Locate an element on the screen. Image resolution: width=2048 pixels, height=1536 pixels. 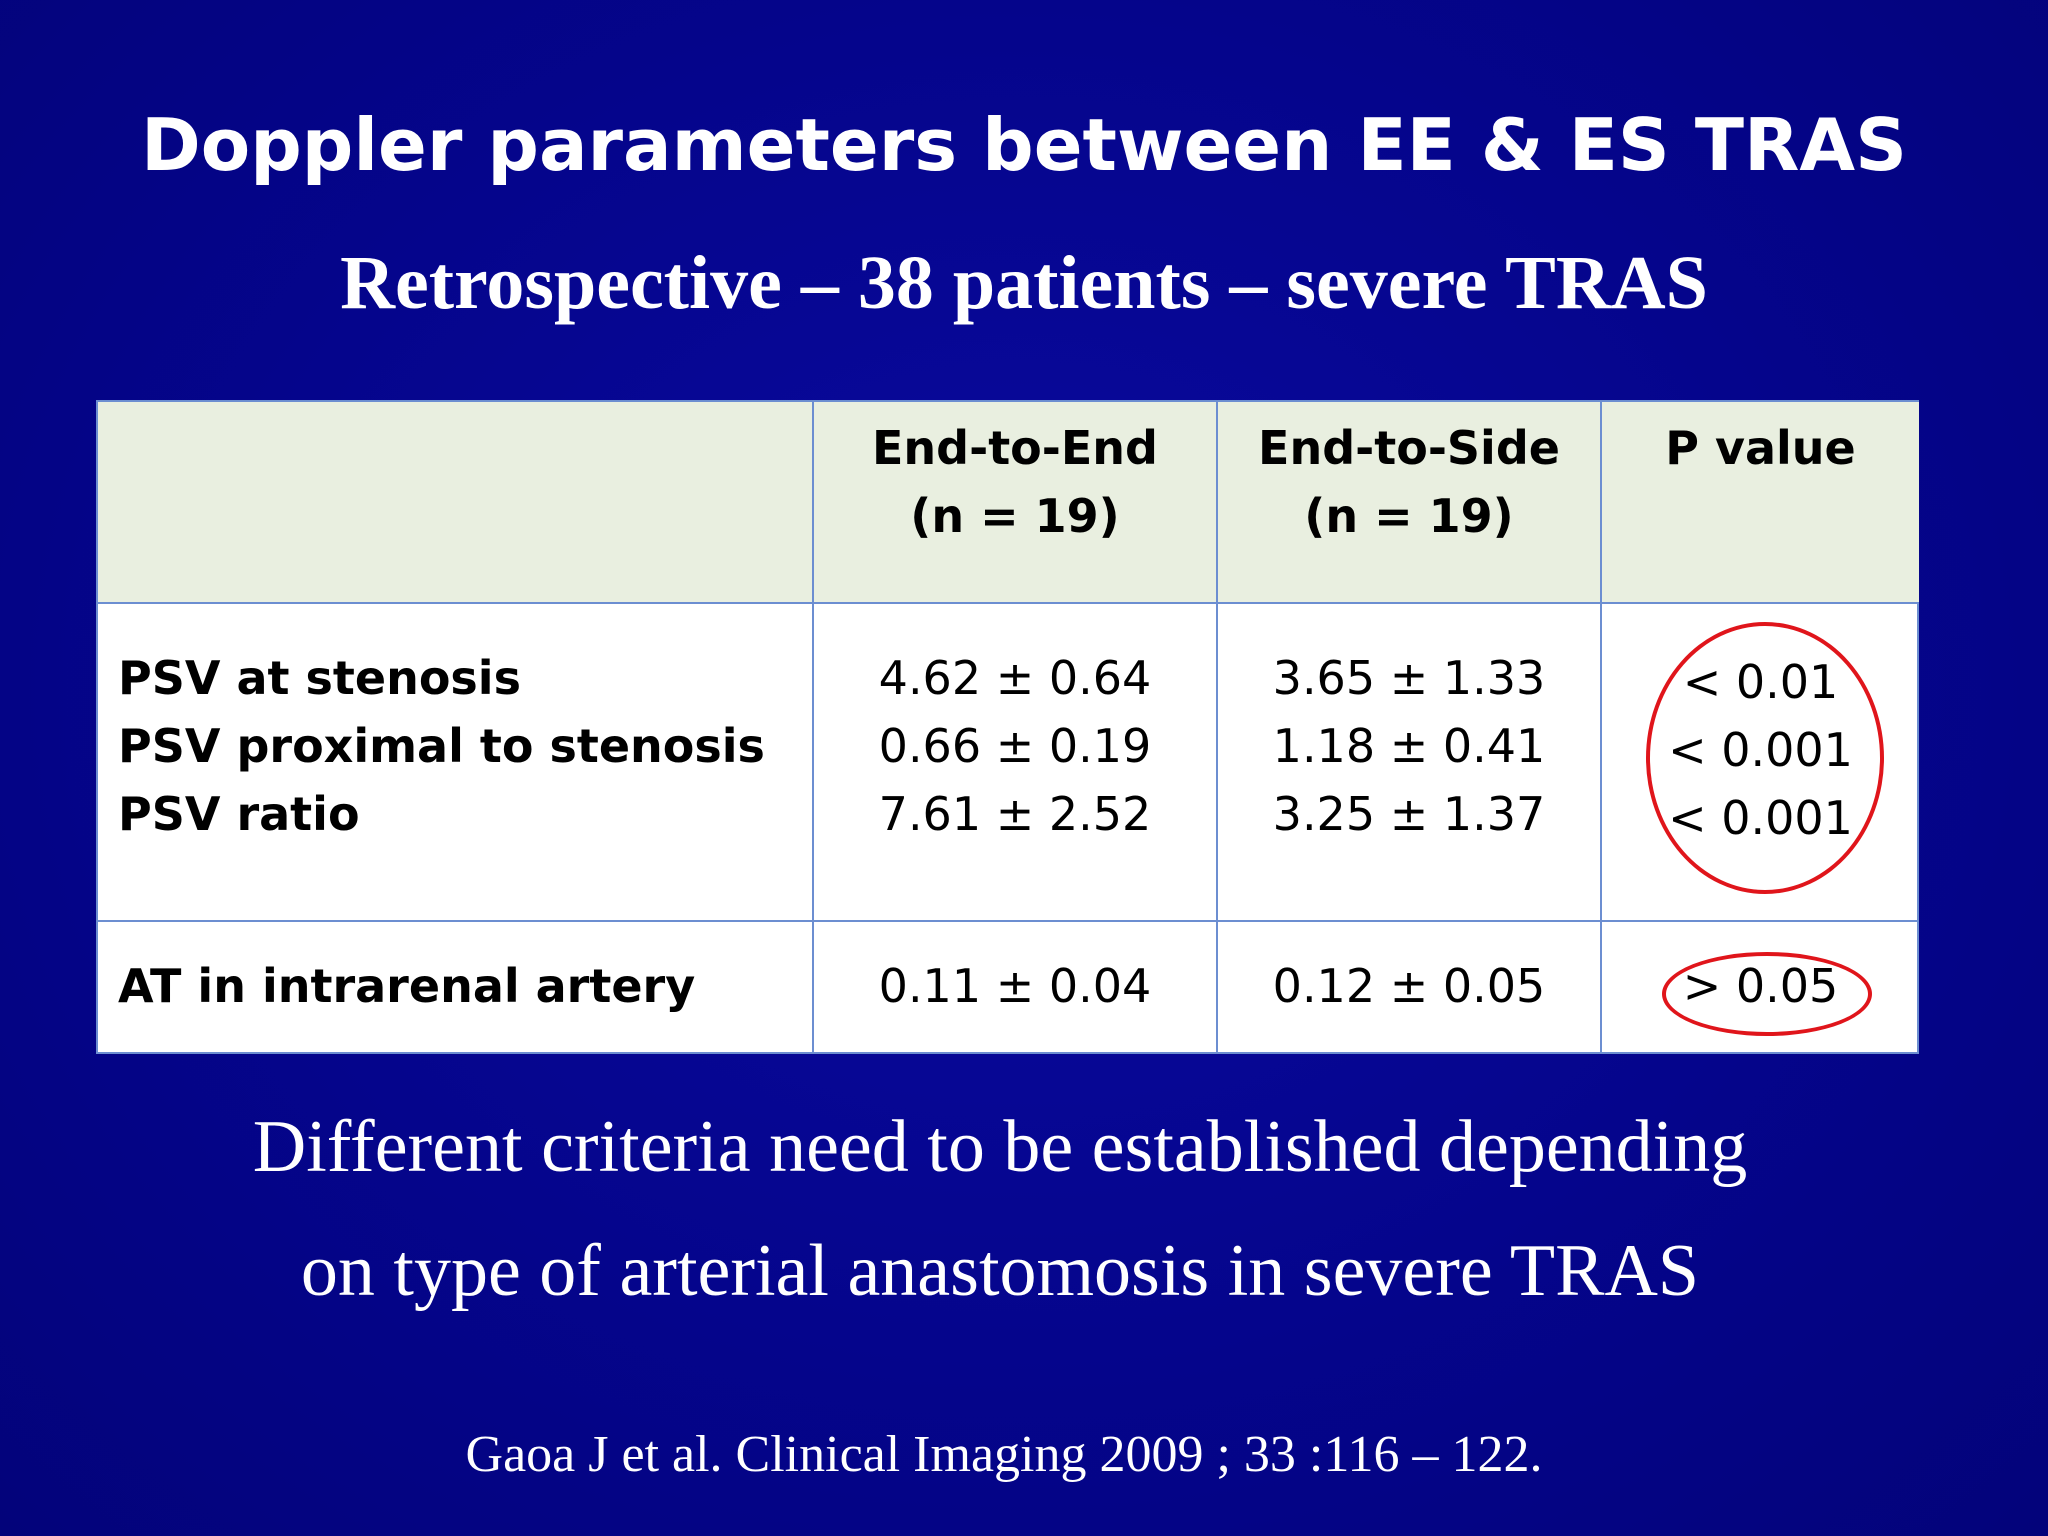
row-label-at-intrarenal: AT in intrarenal artery is located at coordinates (407, 986).